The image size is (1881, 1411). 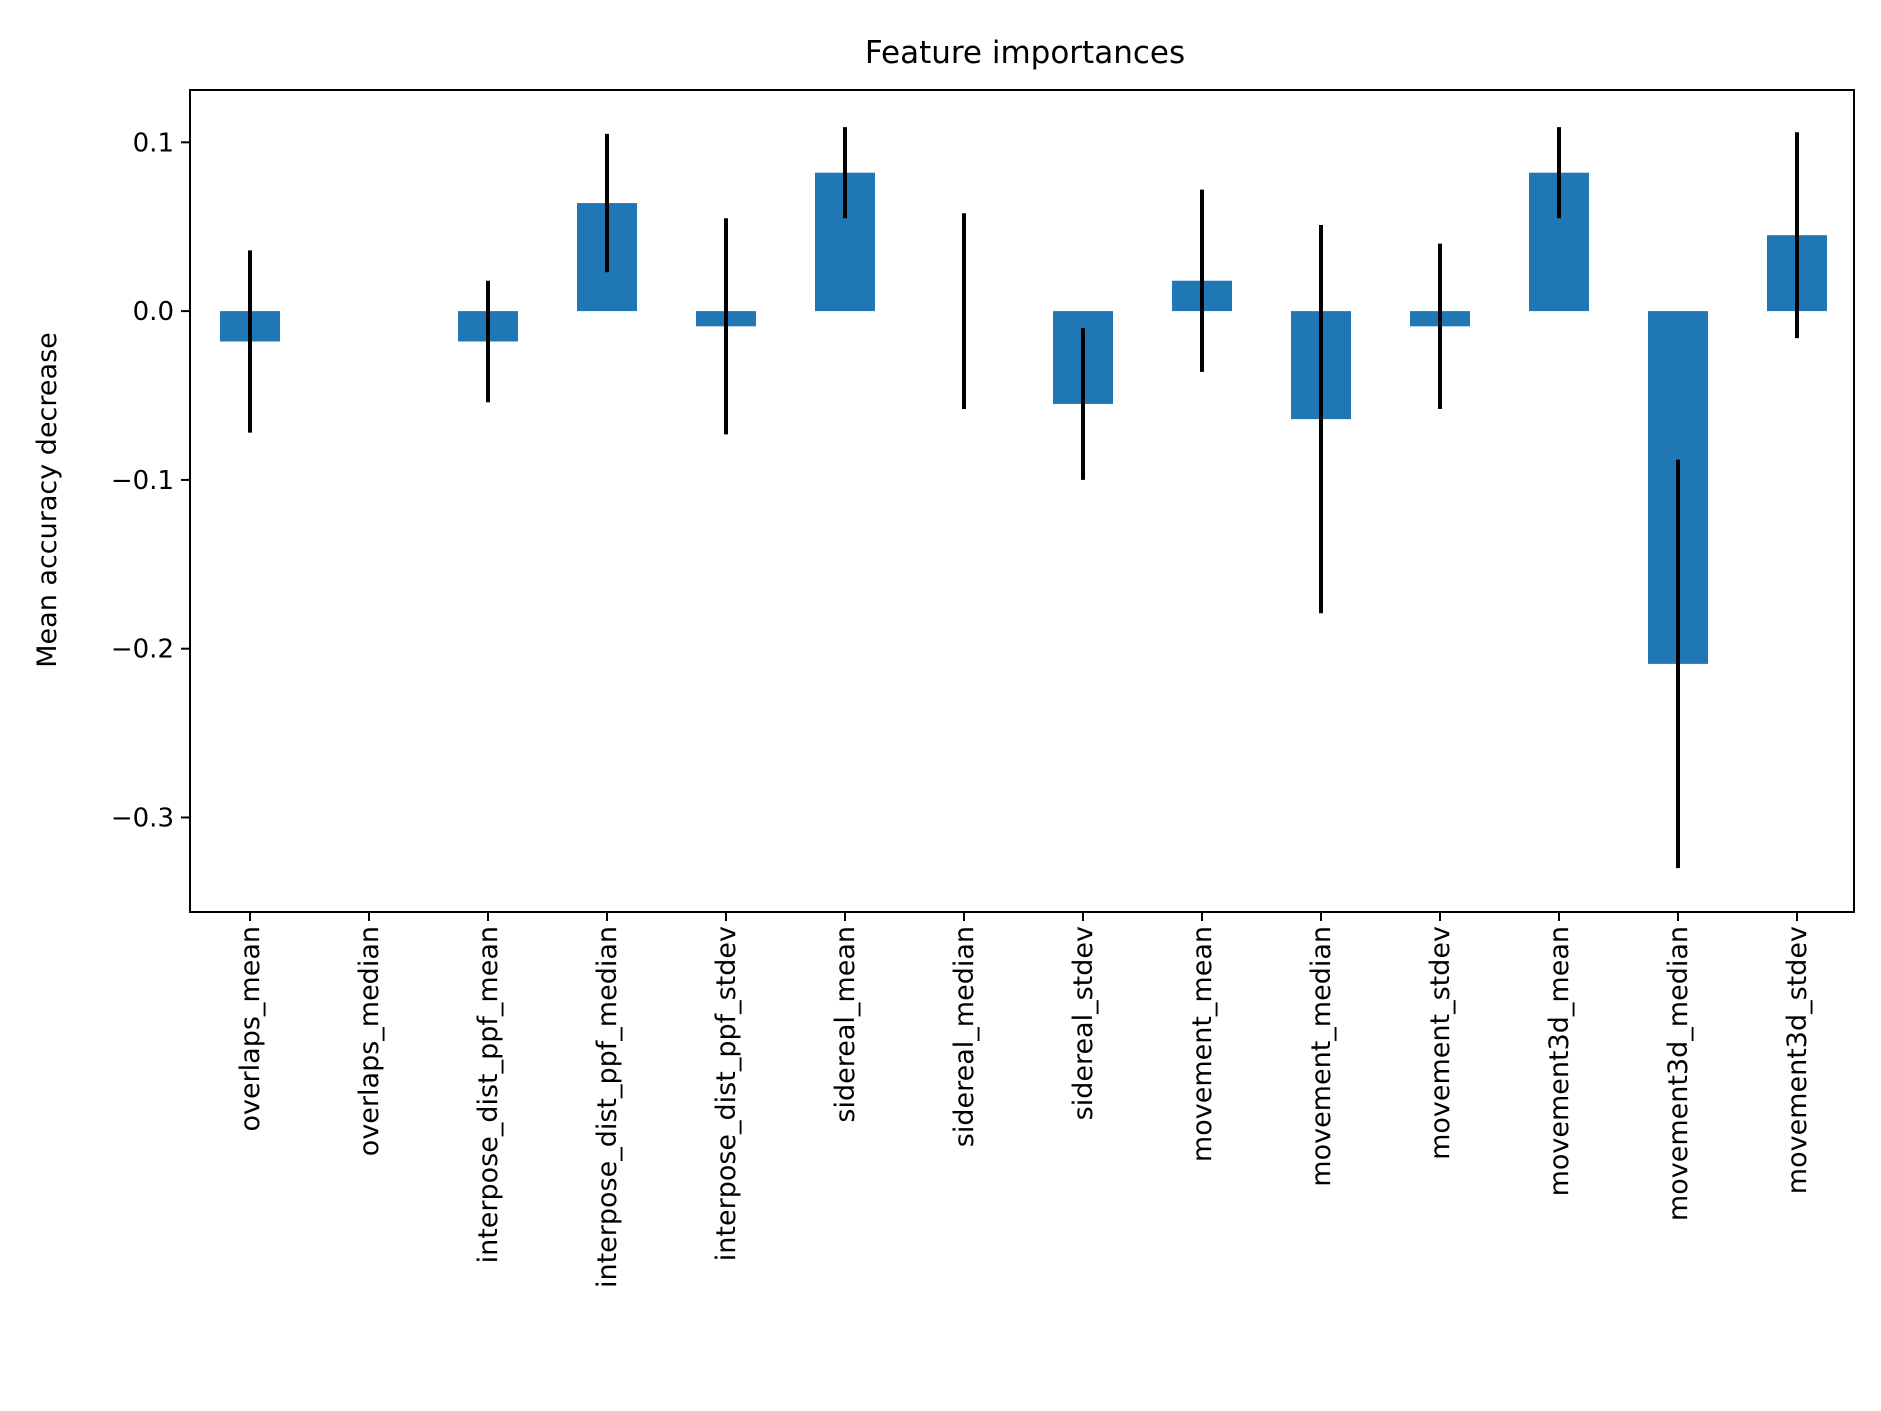 What do you see at coordinates (1202, 1044) in the screenshot?
I see `x-tick-label-movement_mean: movement_mean` at bounding box center [1202, 1044].